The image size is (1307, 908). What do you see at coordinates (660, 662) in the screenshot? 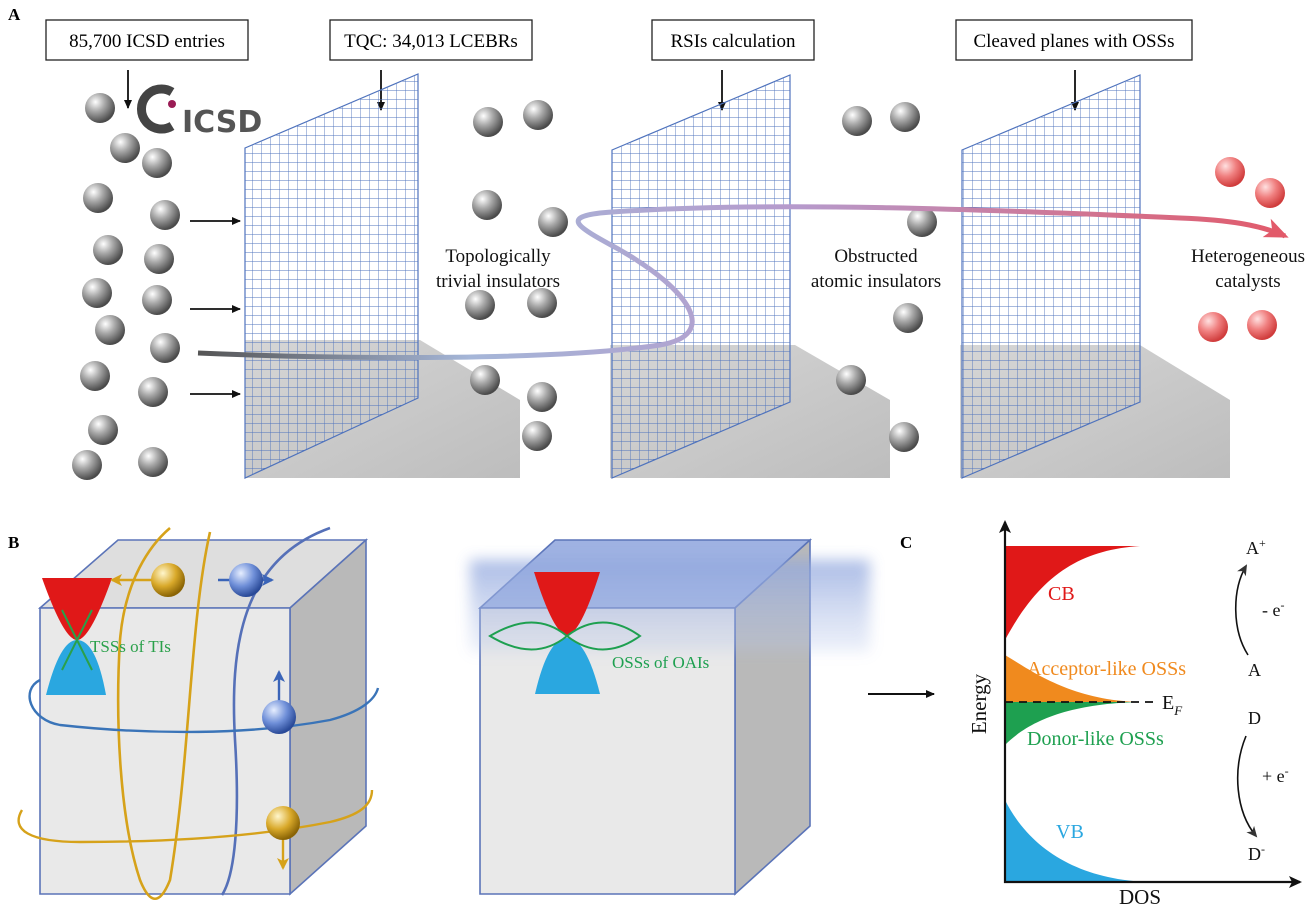
I see `oss-label: OSSs of OAIs` at bounding box center [660, 662].